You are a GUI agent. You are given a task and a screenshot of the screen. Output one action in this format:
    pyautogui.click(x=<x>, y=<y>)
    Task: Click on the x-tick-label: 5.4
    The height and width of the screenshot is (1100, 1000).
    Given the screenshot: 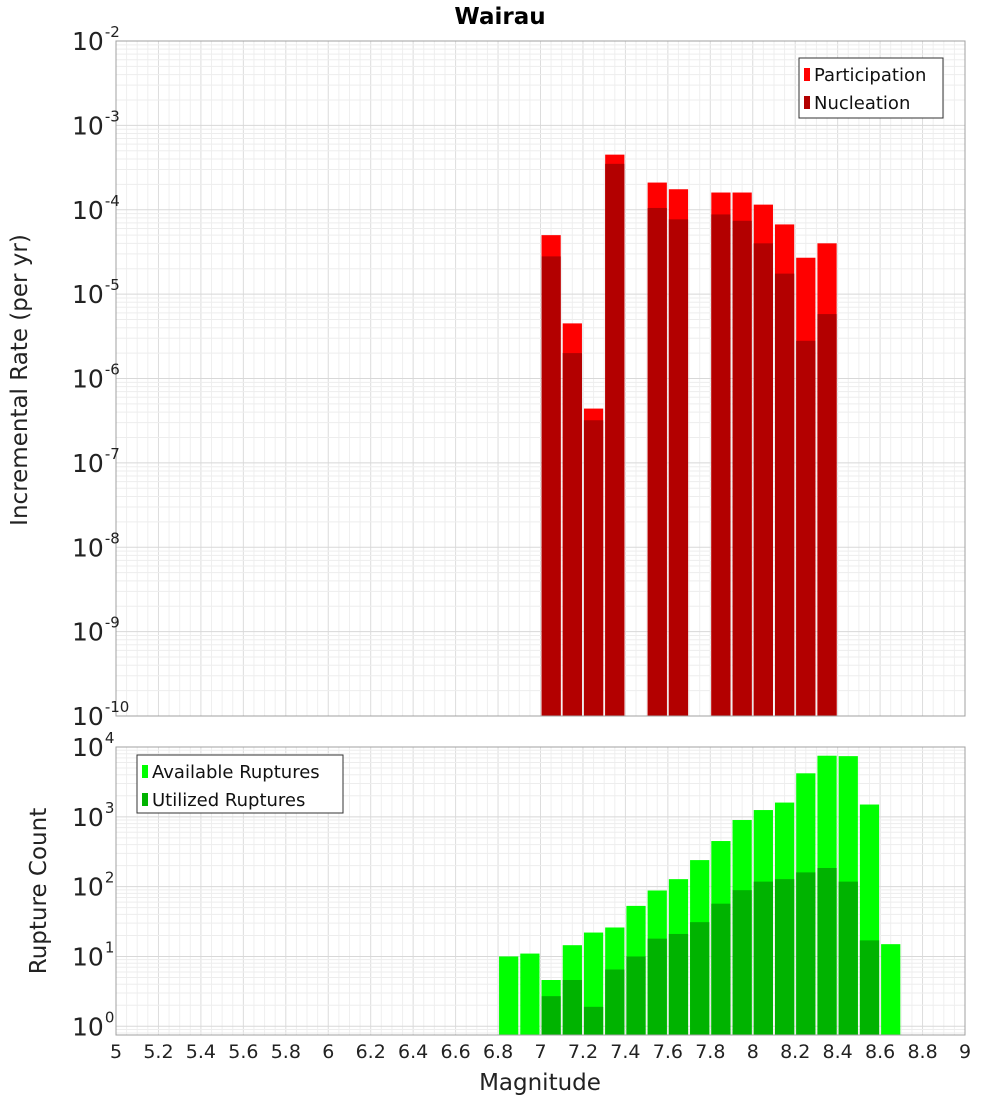 What is the action you would take?
    pyautogui.click(x=201, y=1052)
    